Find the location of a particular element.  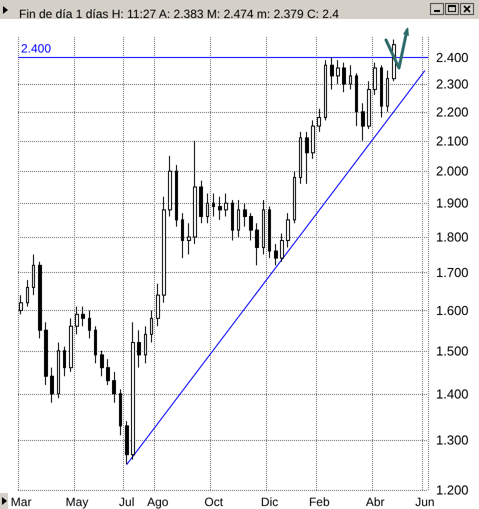

y-tick-label: 2.200 is located at coordinates (452, 112).